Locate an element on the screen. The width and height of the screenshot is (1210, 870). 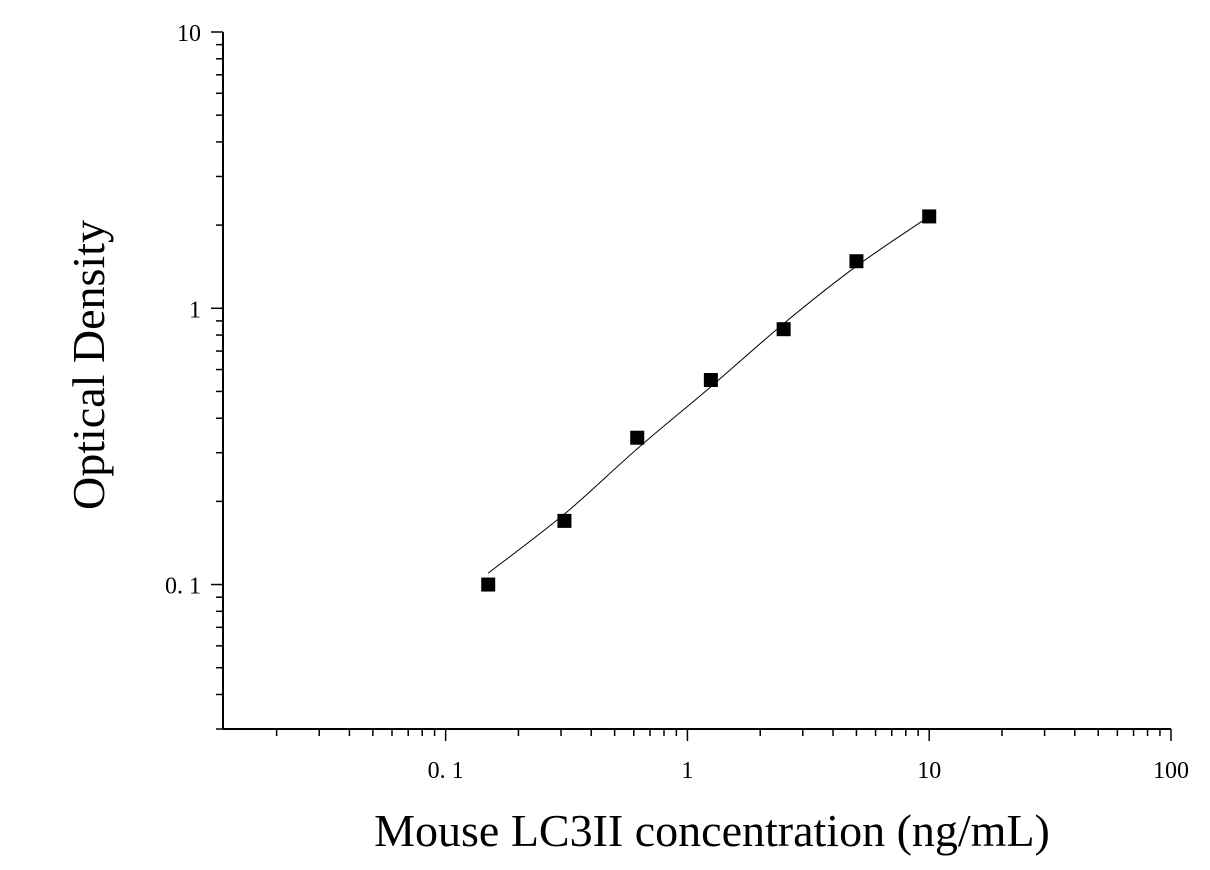
x-tick-label: 1 is located at coordinates (687, 771).